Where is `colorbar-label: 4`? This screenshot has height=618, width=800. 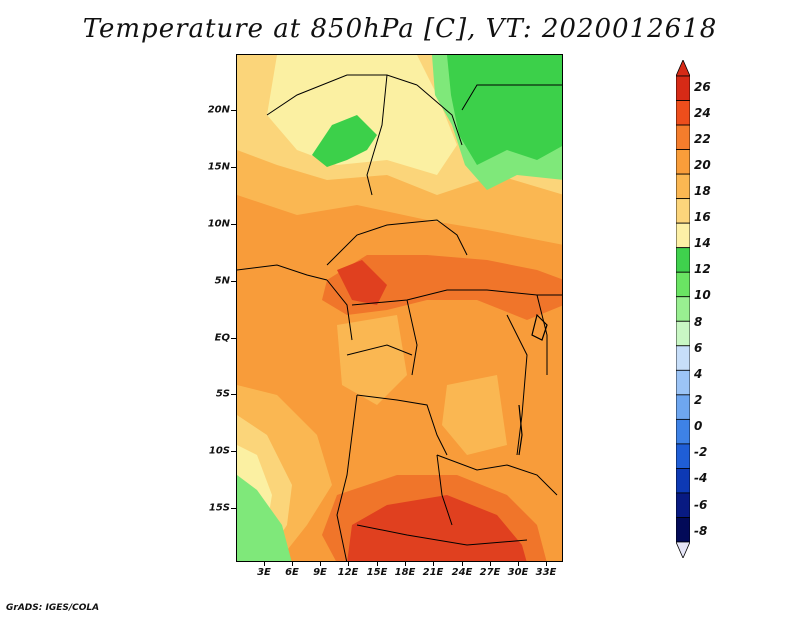
colorbar-label: 4 is located at coordinates (698, 374).